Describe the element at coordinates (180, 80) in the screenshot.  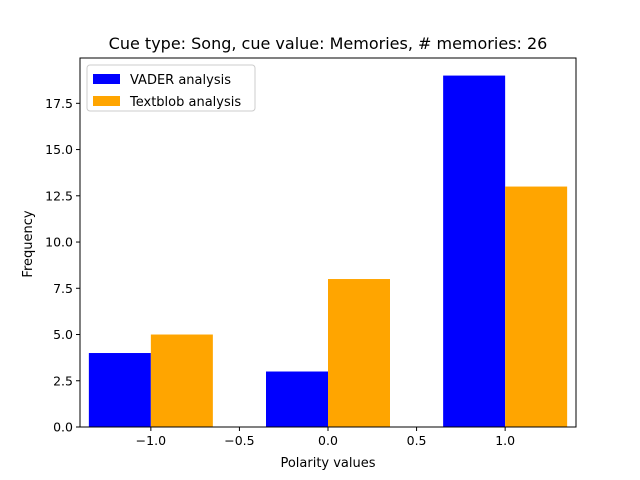
I see `legend-label-vader: VADER analysis` at that location.